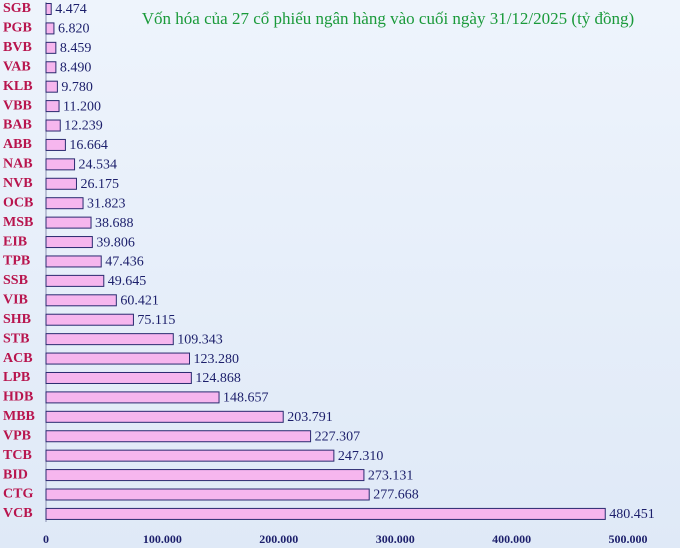 The width and height of the screenshot is (680, 548). What do you see at coordinates (338, 436) in the screenshot?
I see `value-label: 227.307` at bounding box center [338, 436].